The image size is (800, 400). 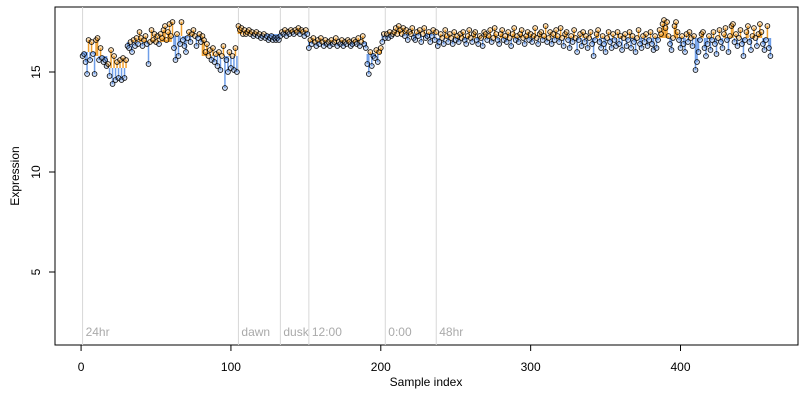 What do you see at coordinates (36, 172) in the screenshot?
I see `y-tick-label: 10` at bounding box center [36, 172].